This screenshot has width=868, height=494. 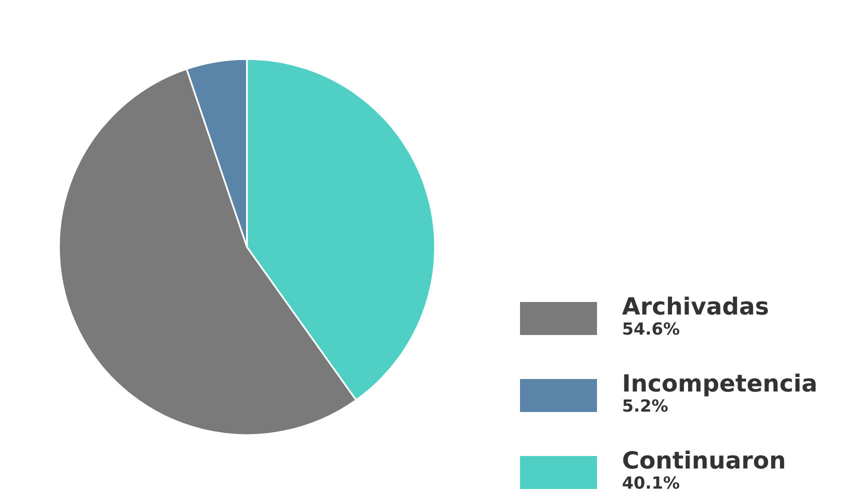 I want to click on data-label: 54.6%, so click(x=651, y=328).